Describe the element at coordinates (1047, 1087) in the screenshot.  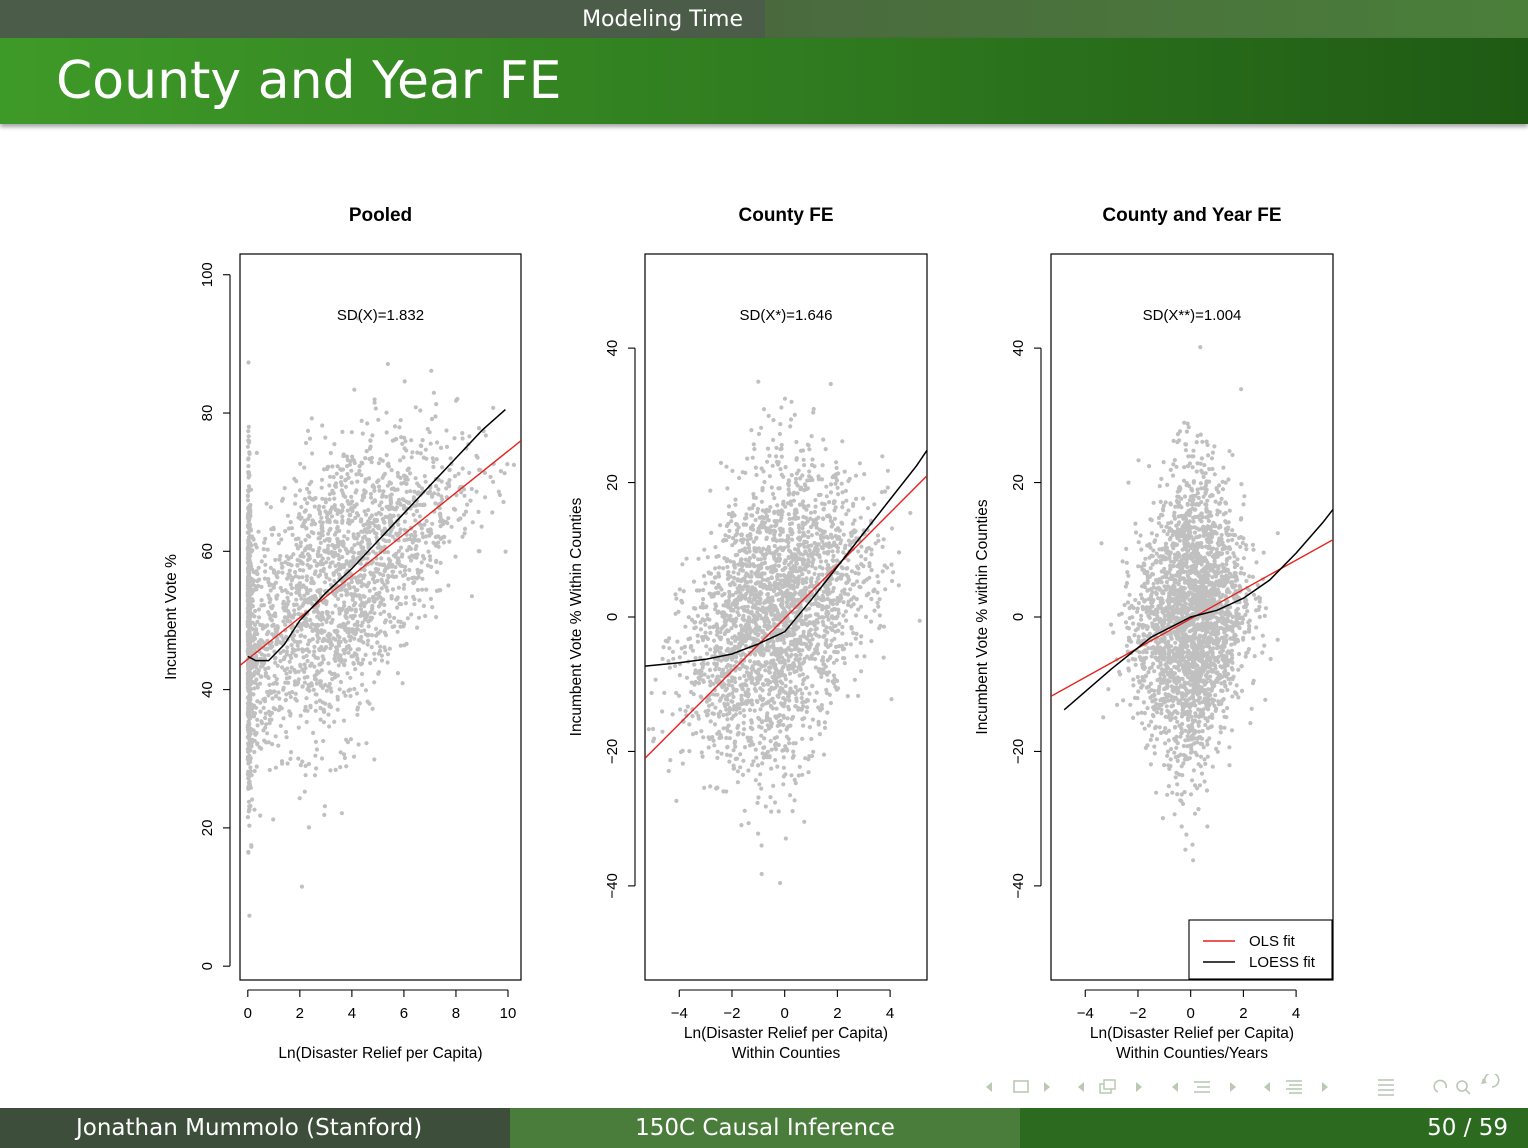
I see `frame-next-icon` at that location.